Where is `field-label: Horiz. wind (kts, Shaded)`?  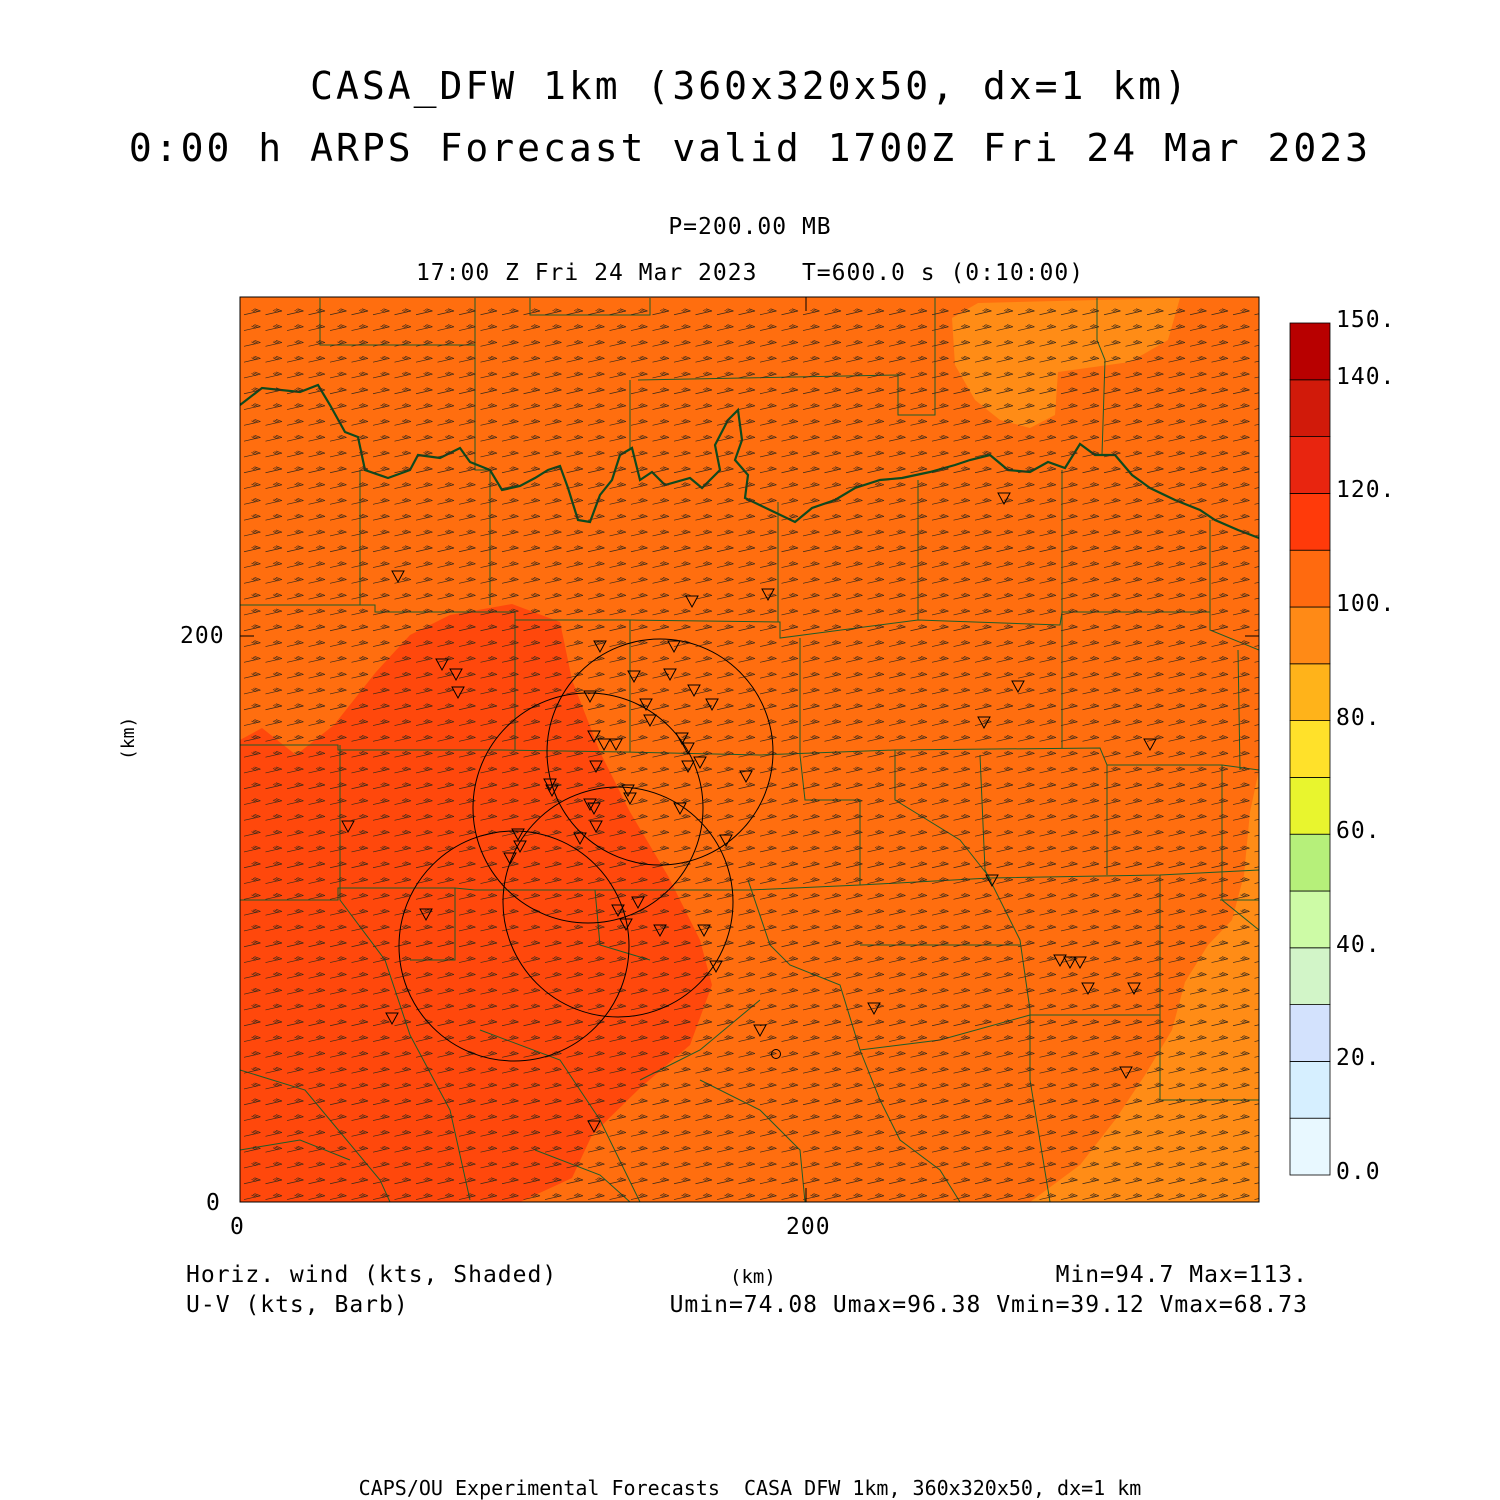 field-label: Horiz. wind (kts, Shaded) is located at coordinates (372, 1275).